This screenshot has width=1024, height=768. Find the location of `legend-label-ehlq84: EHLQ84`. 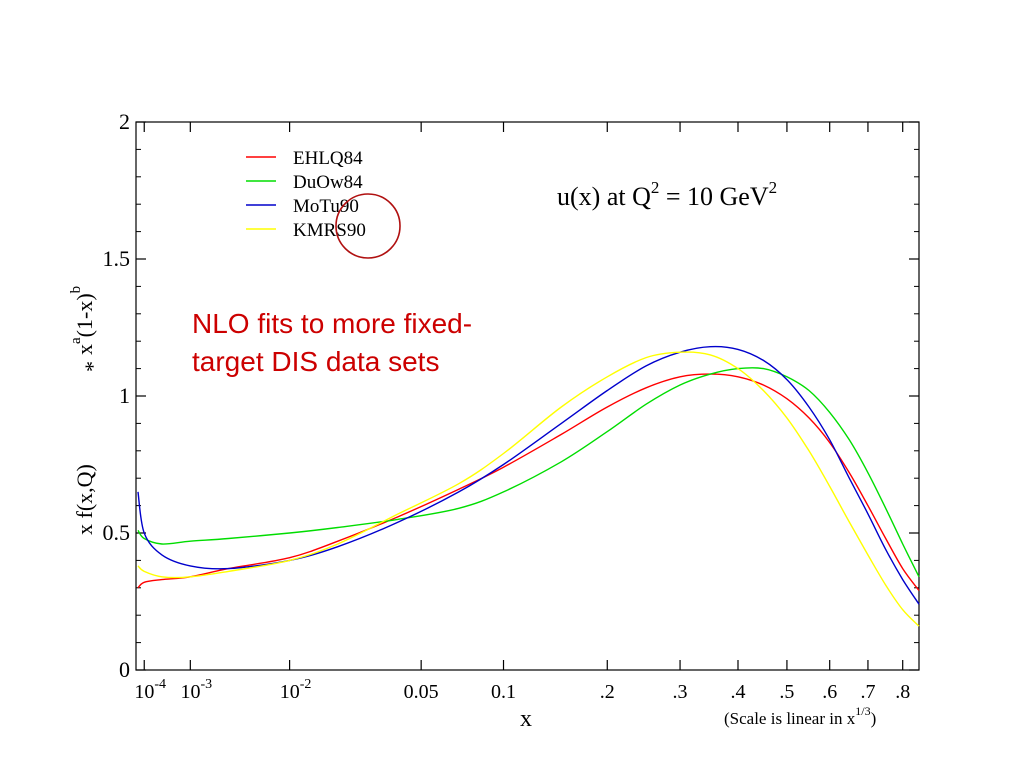

legend-label-ehlq84: EHLQ84 is located at coordinates (328, 158).